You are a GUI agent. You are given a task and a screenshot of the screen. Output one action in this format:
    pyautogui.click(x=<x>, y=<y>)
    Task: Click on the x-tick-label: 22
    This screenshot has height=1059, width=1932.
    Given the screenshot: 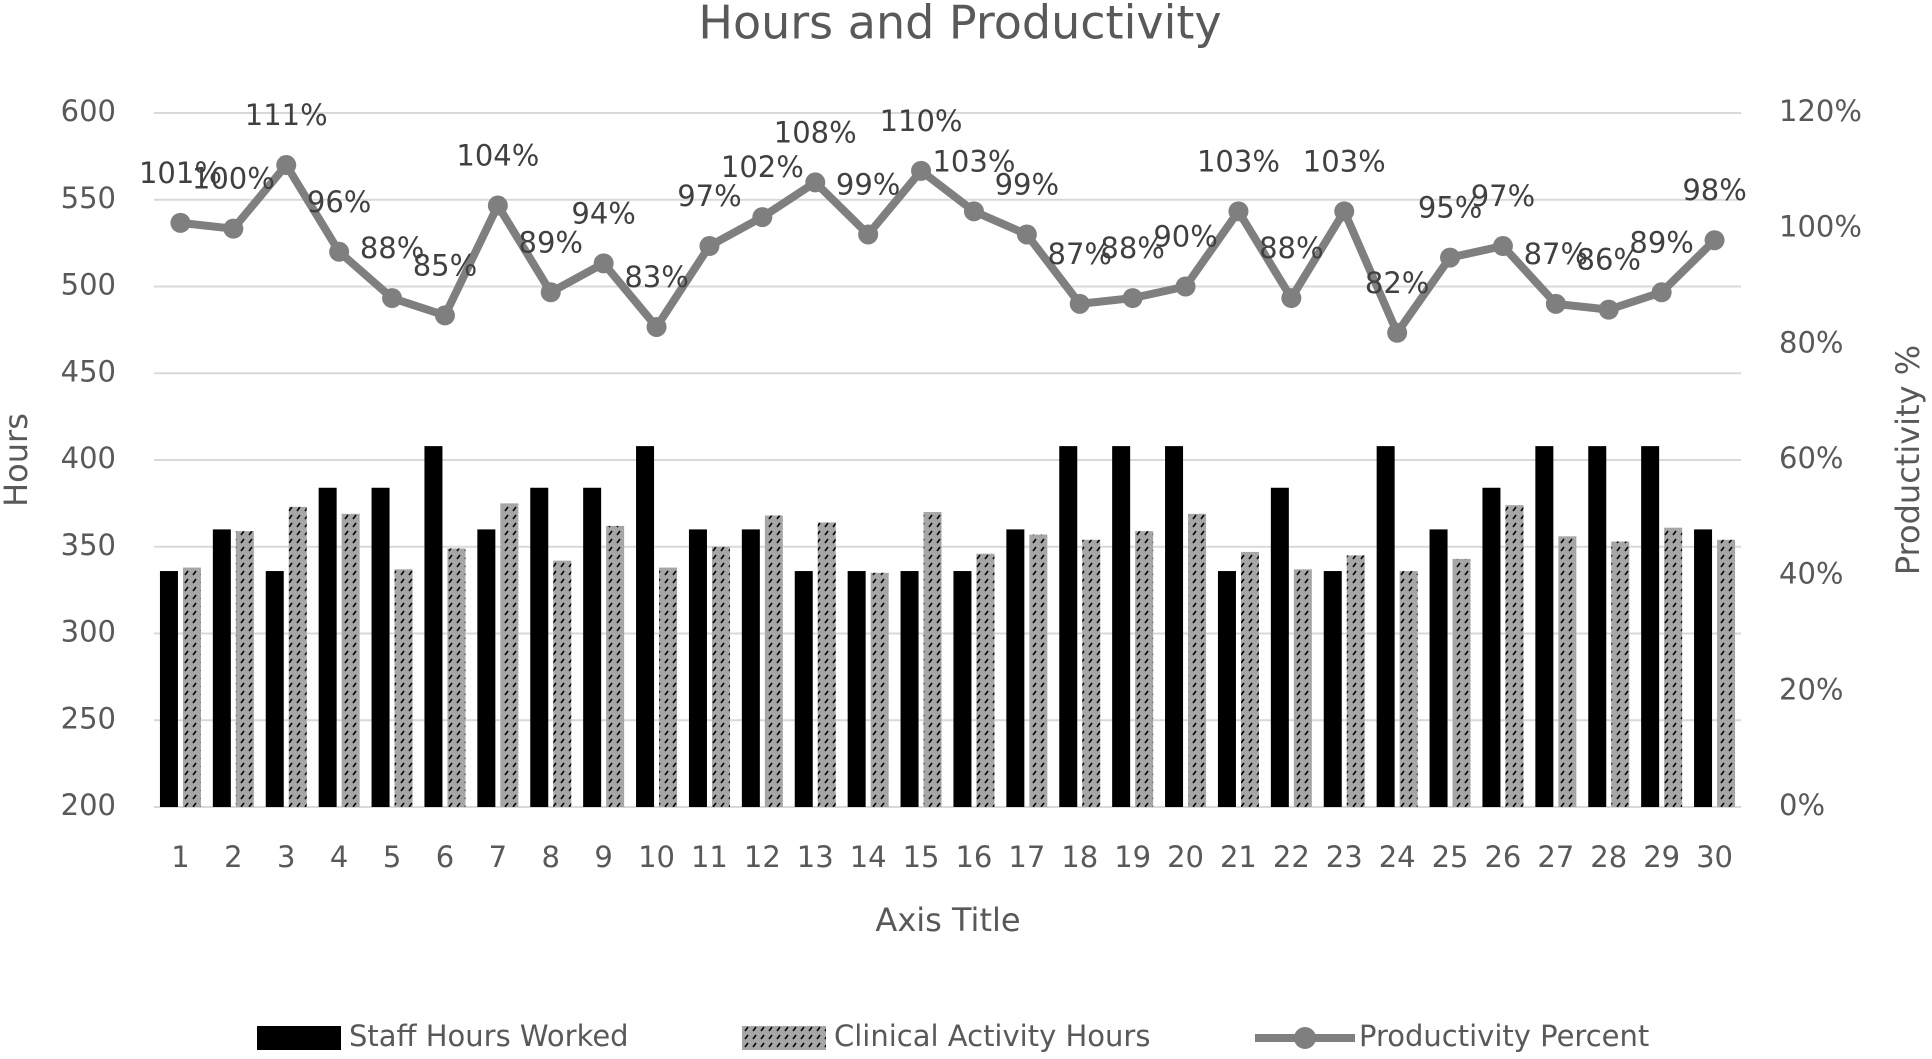 What is the action you would take?
    pyautogui.click(x=1291, y=857)
    